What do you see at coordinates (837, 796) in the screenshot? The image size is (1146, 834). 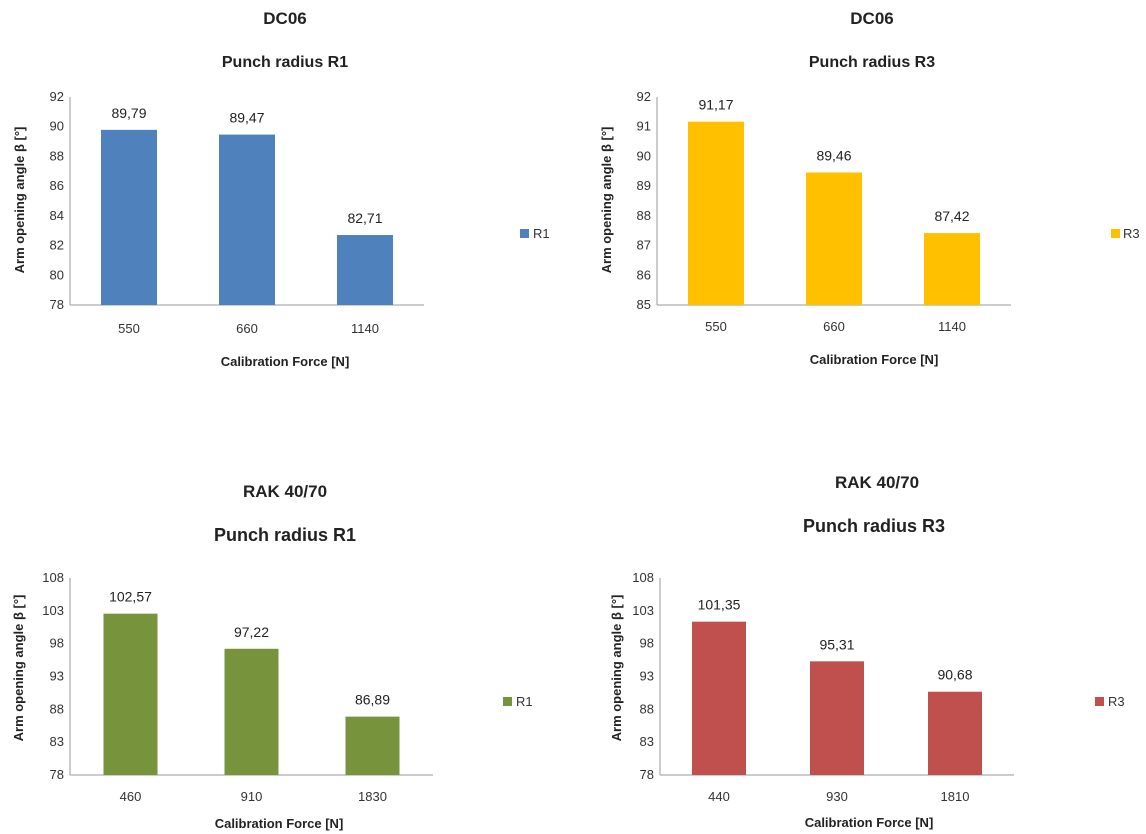 I see `x-tick-label: 930` at bounding box center [837, 796].